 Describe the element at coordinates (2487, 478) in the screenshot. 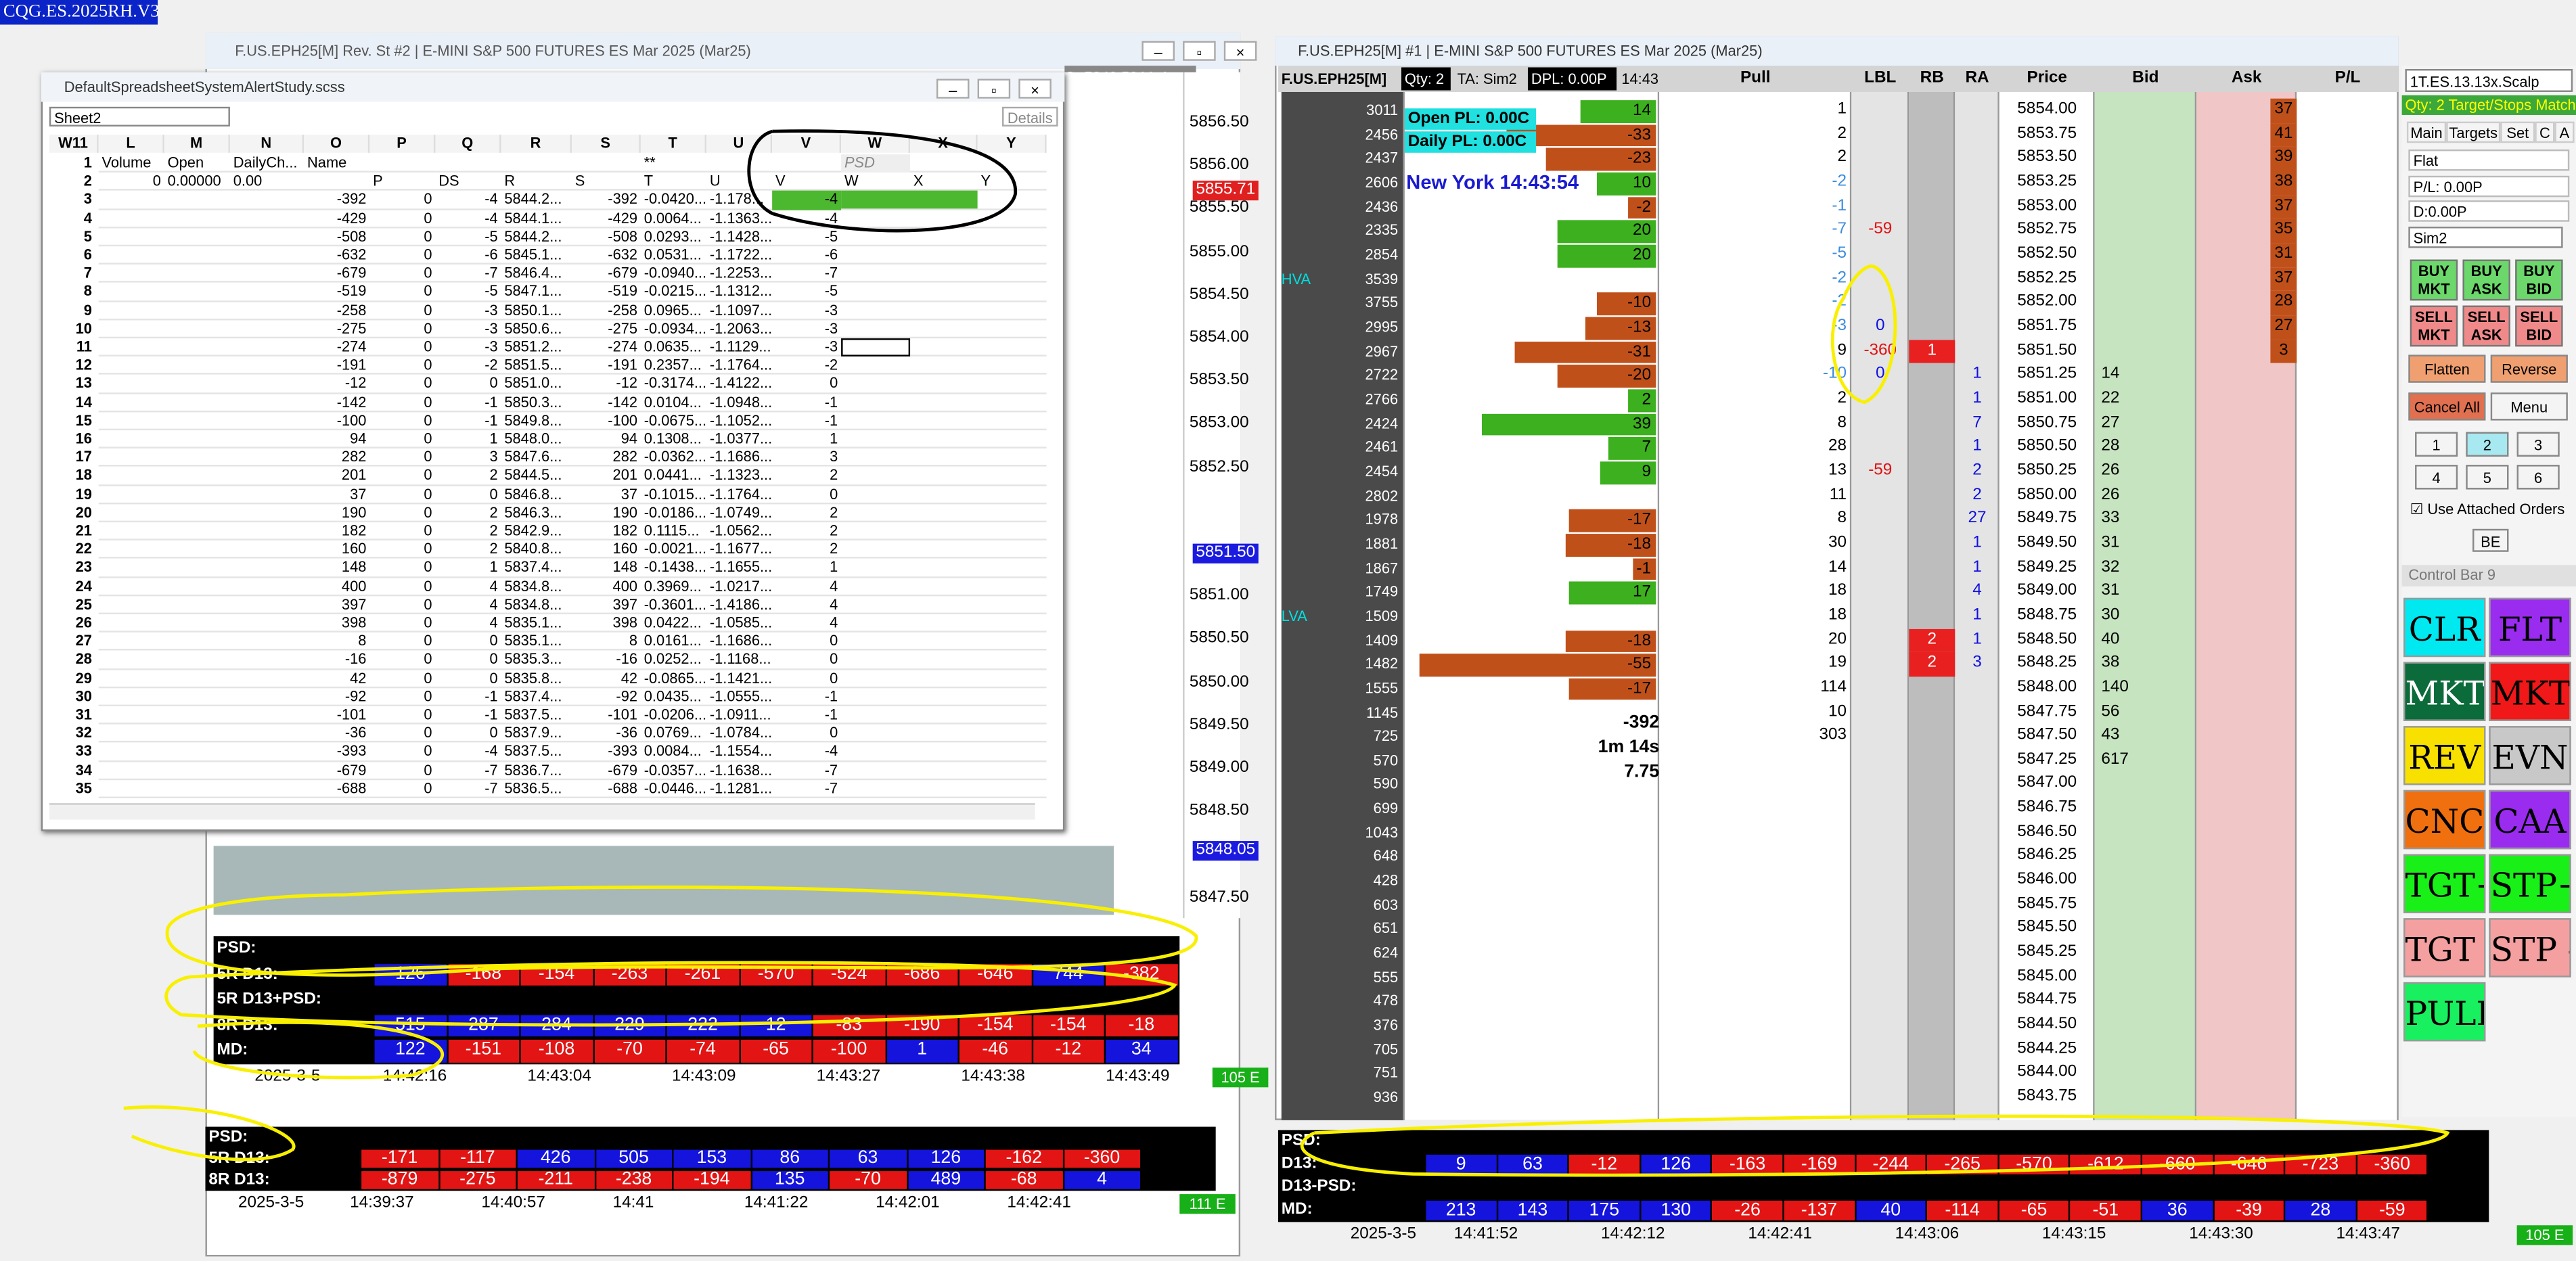

I see `qty-button: 5` at that location.